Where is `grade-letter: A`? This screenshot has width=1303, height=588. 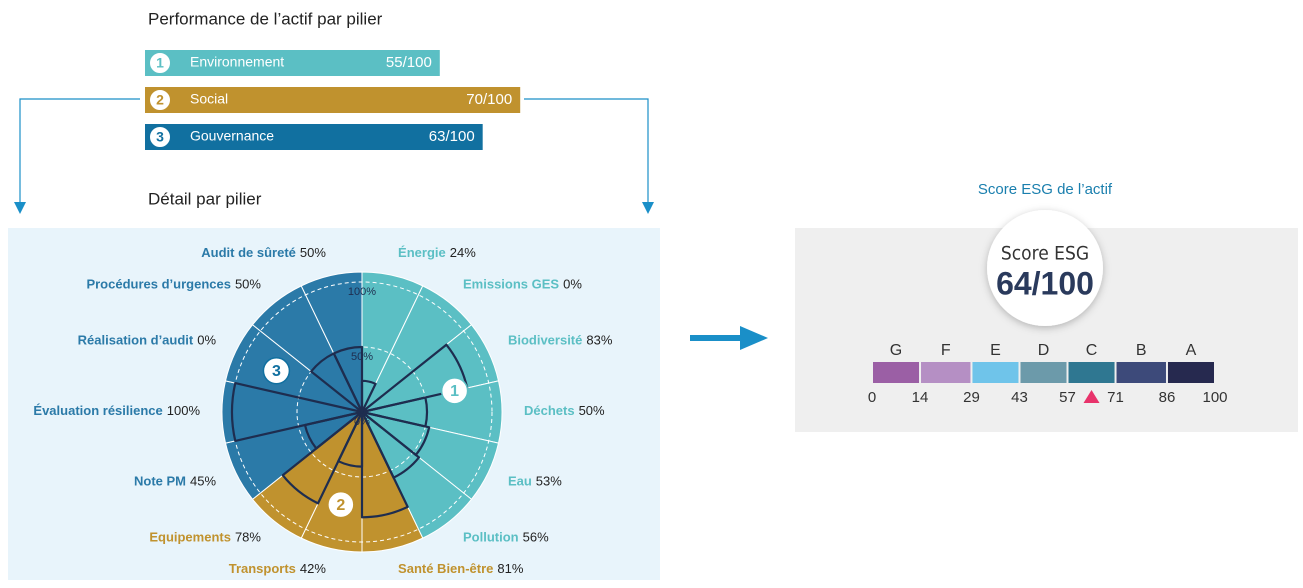 grade-letter: A is located at coordinates (1191, 350).